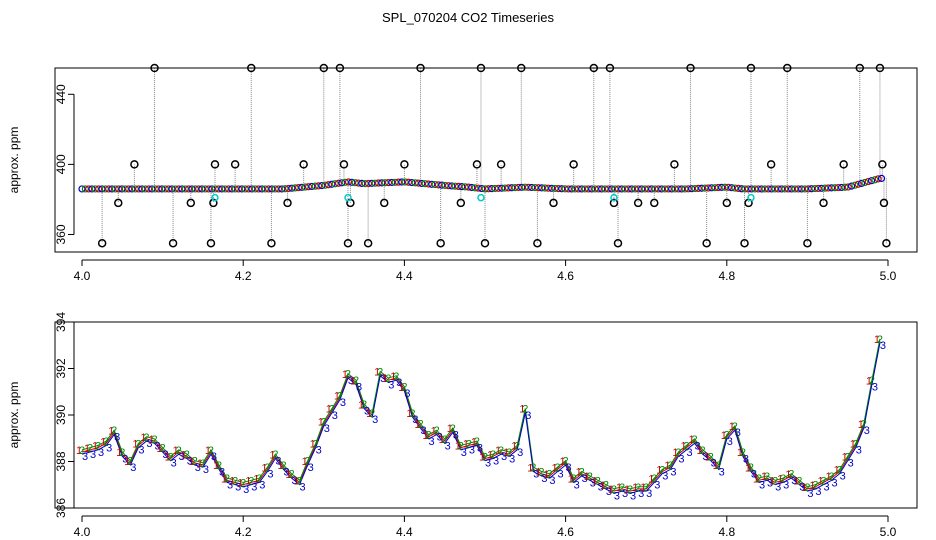 The width and height of the screenshot is (936, 540). I want to click on x-tick-label: 4.2, so click(243, 276).